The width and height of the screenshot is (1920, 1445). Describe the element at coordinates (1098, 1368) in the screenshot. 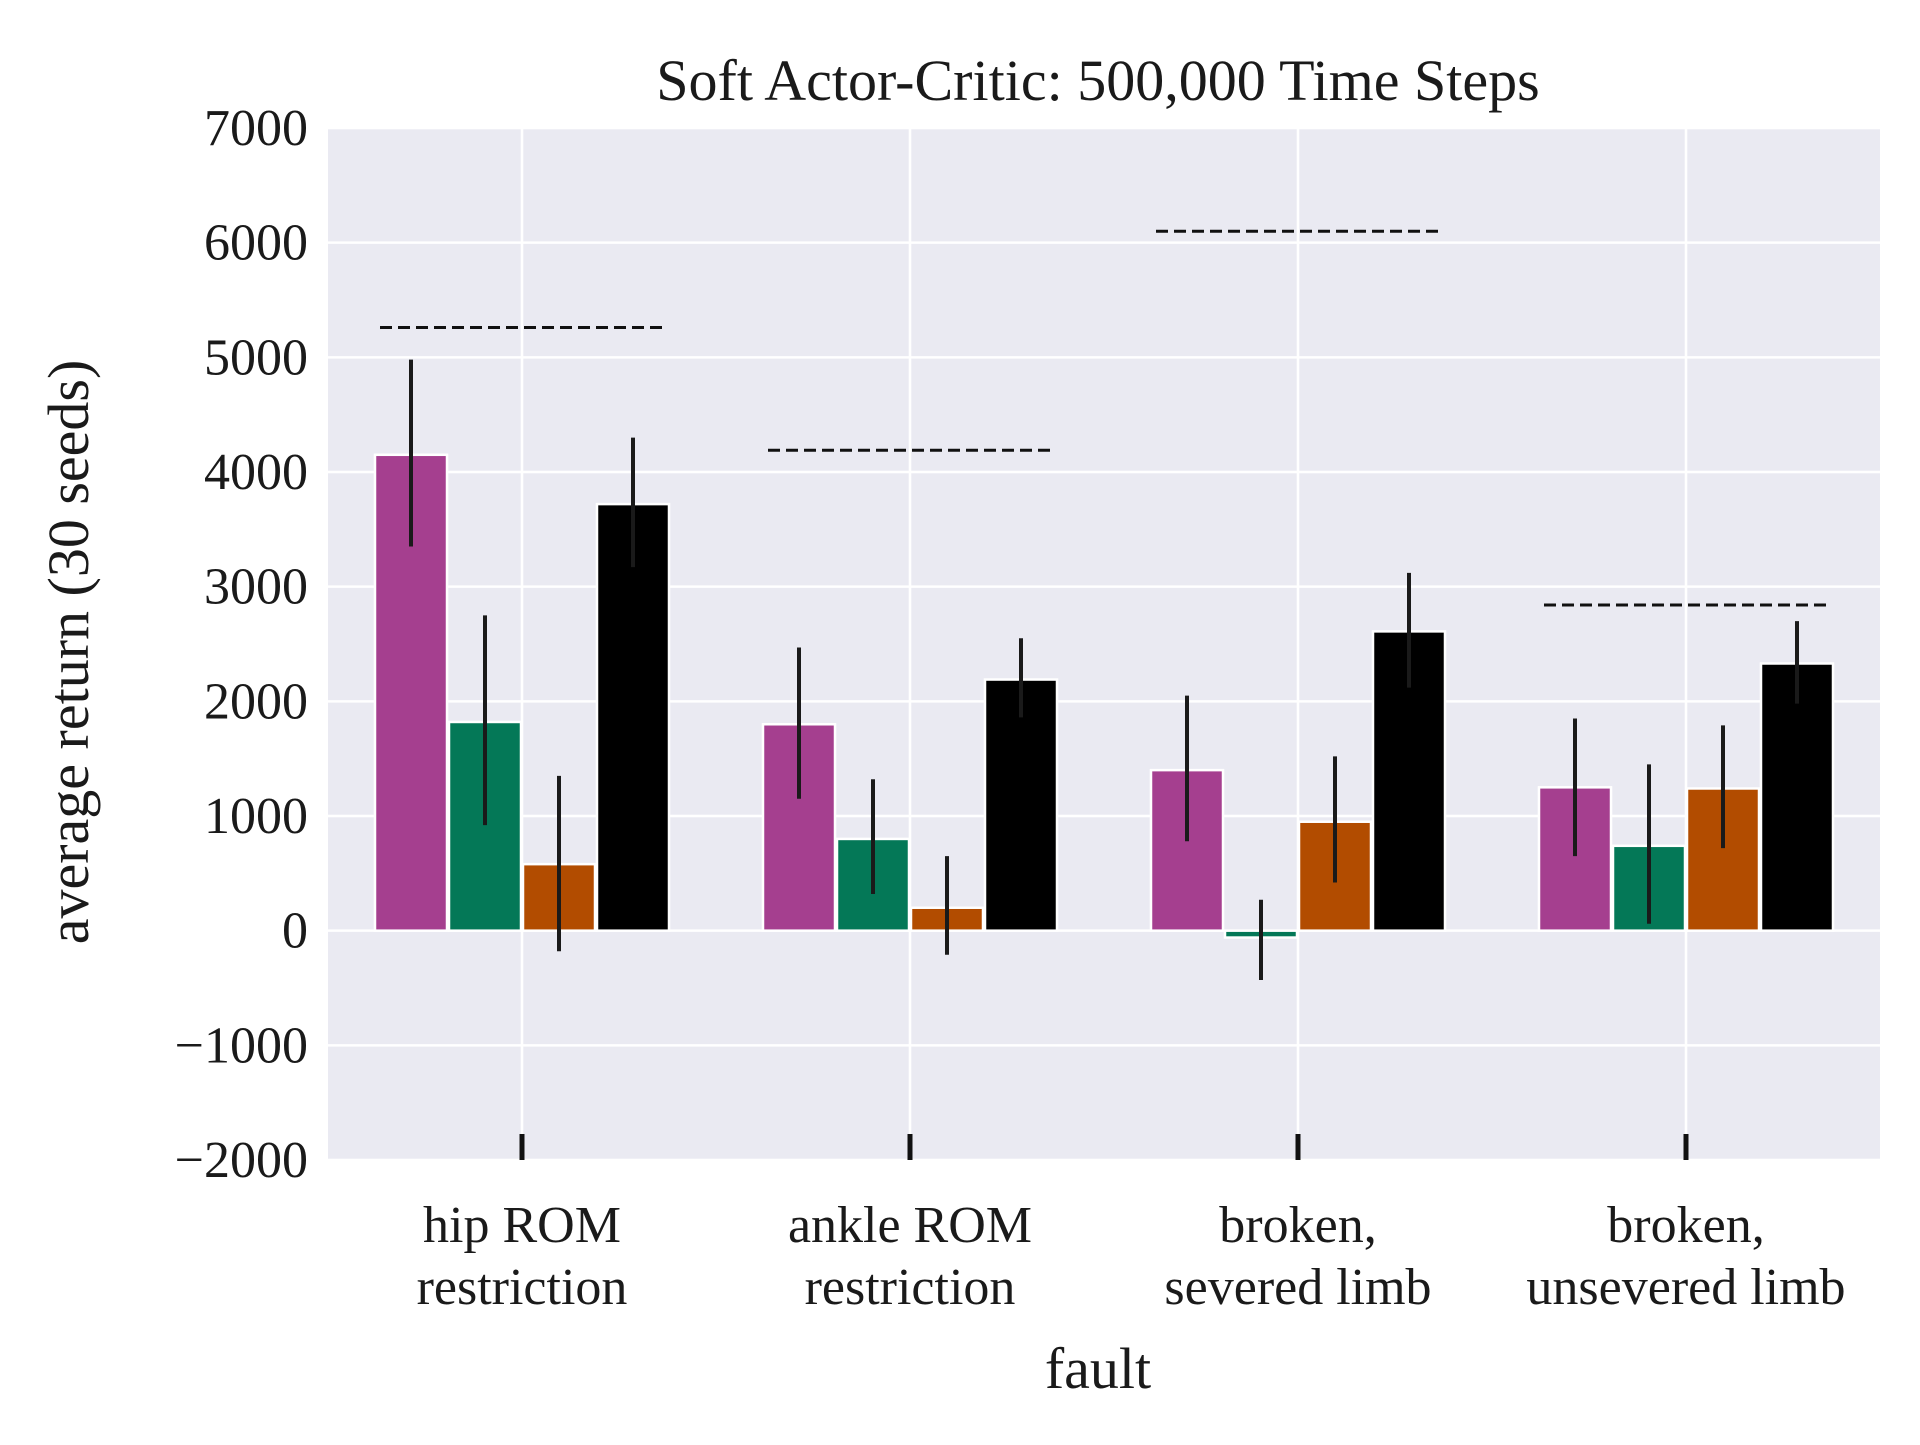

I see `x-axis-label: fault` at that location.